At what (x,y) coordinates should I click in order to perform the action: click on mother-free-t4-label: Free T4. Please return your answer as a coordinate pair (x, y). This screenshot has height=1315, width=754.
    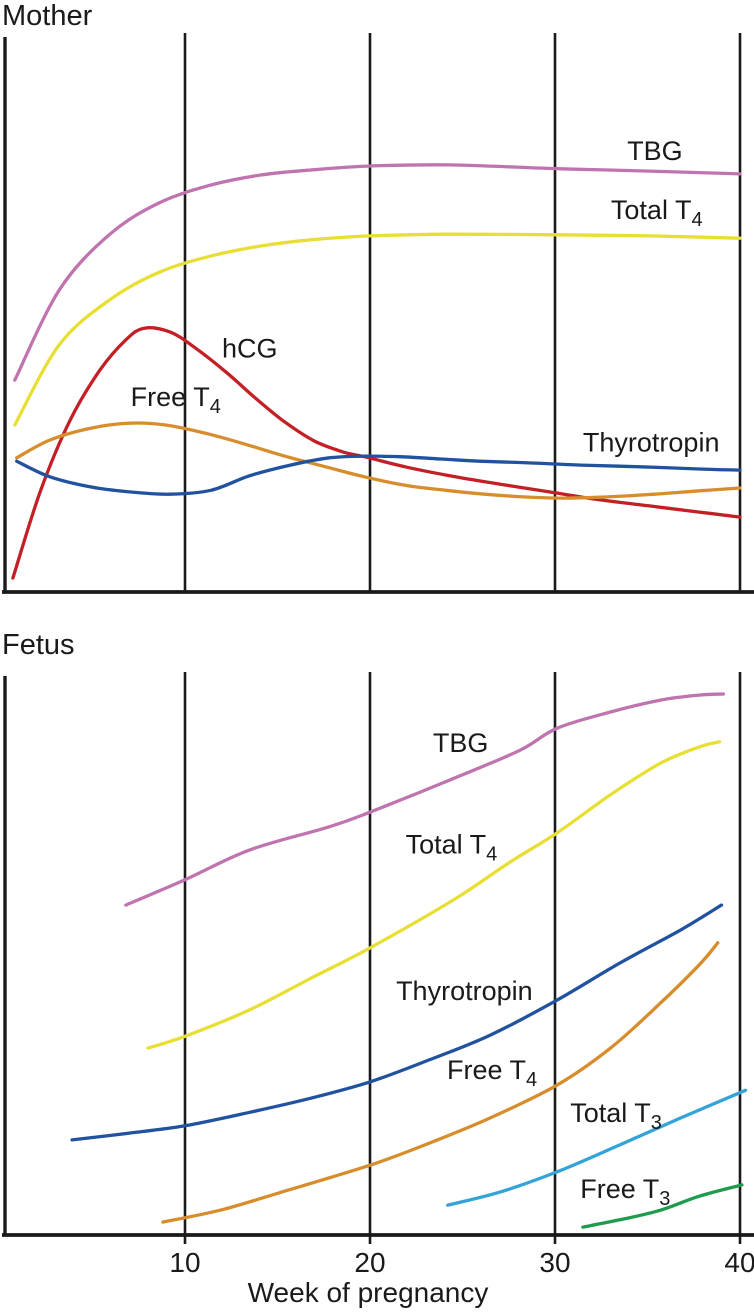
    Looking at the image, I should click on (176, 400).